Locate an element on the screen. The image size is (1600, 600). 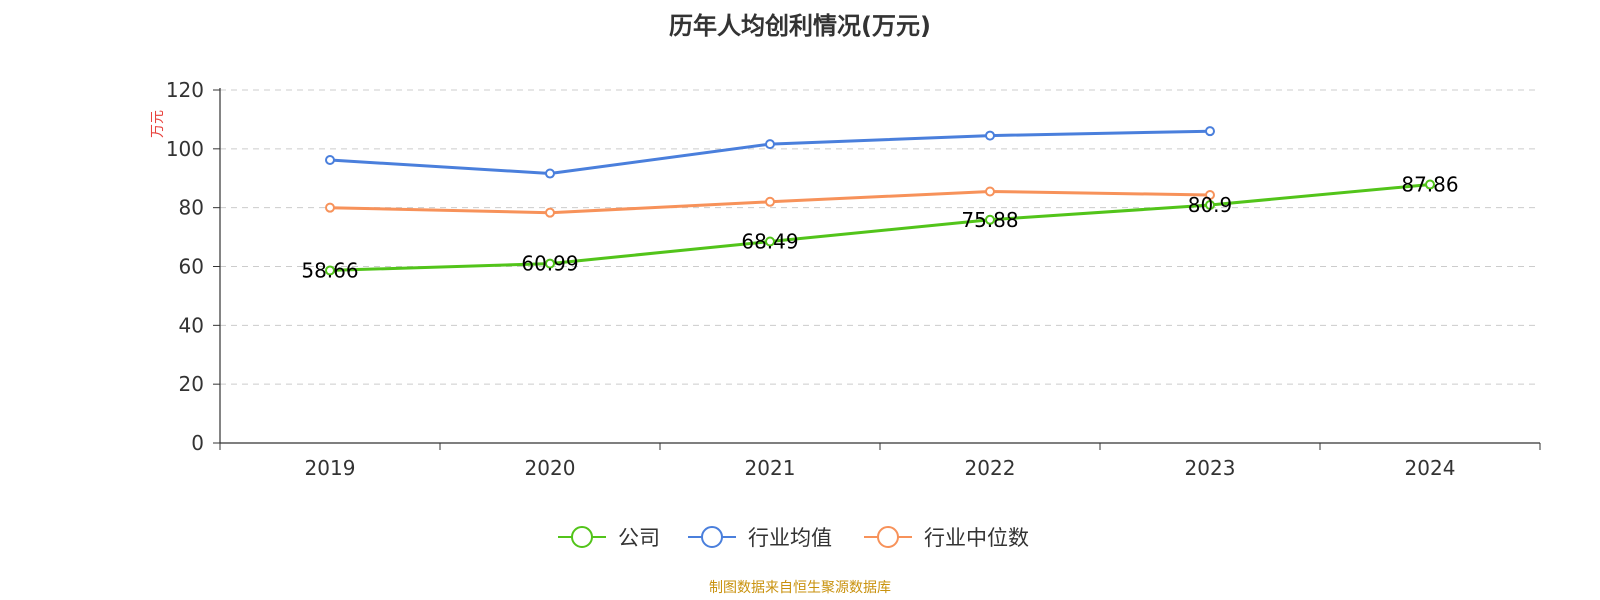
data-point-s1-2023 is located at coordinates (1210, 131).